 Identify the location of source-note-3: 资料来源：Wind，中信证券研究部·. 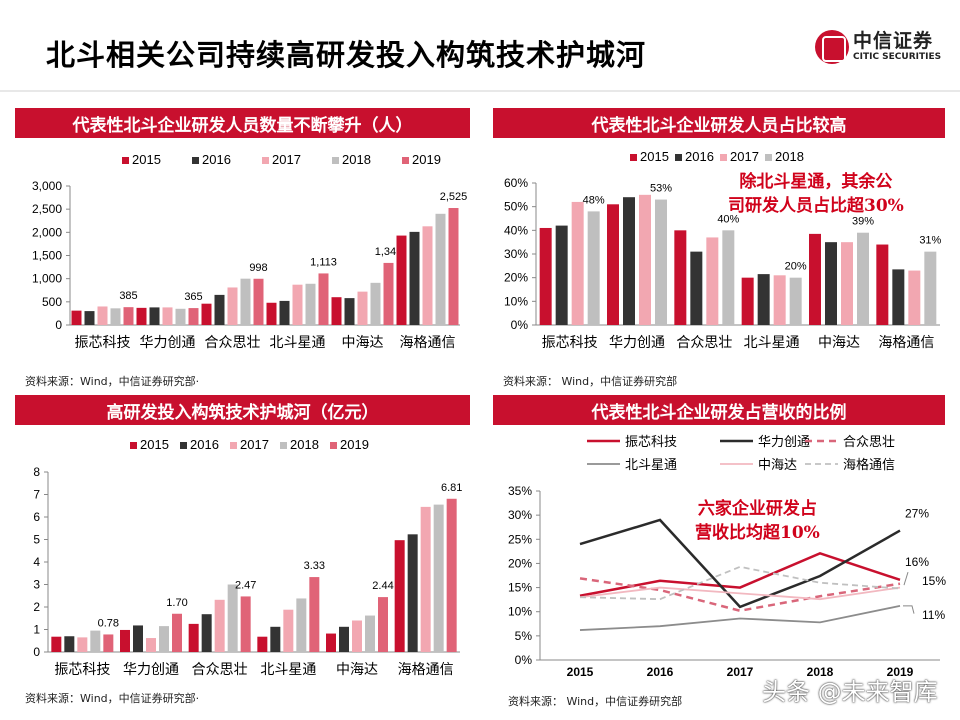
(112, 698).